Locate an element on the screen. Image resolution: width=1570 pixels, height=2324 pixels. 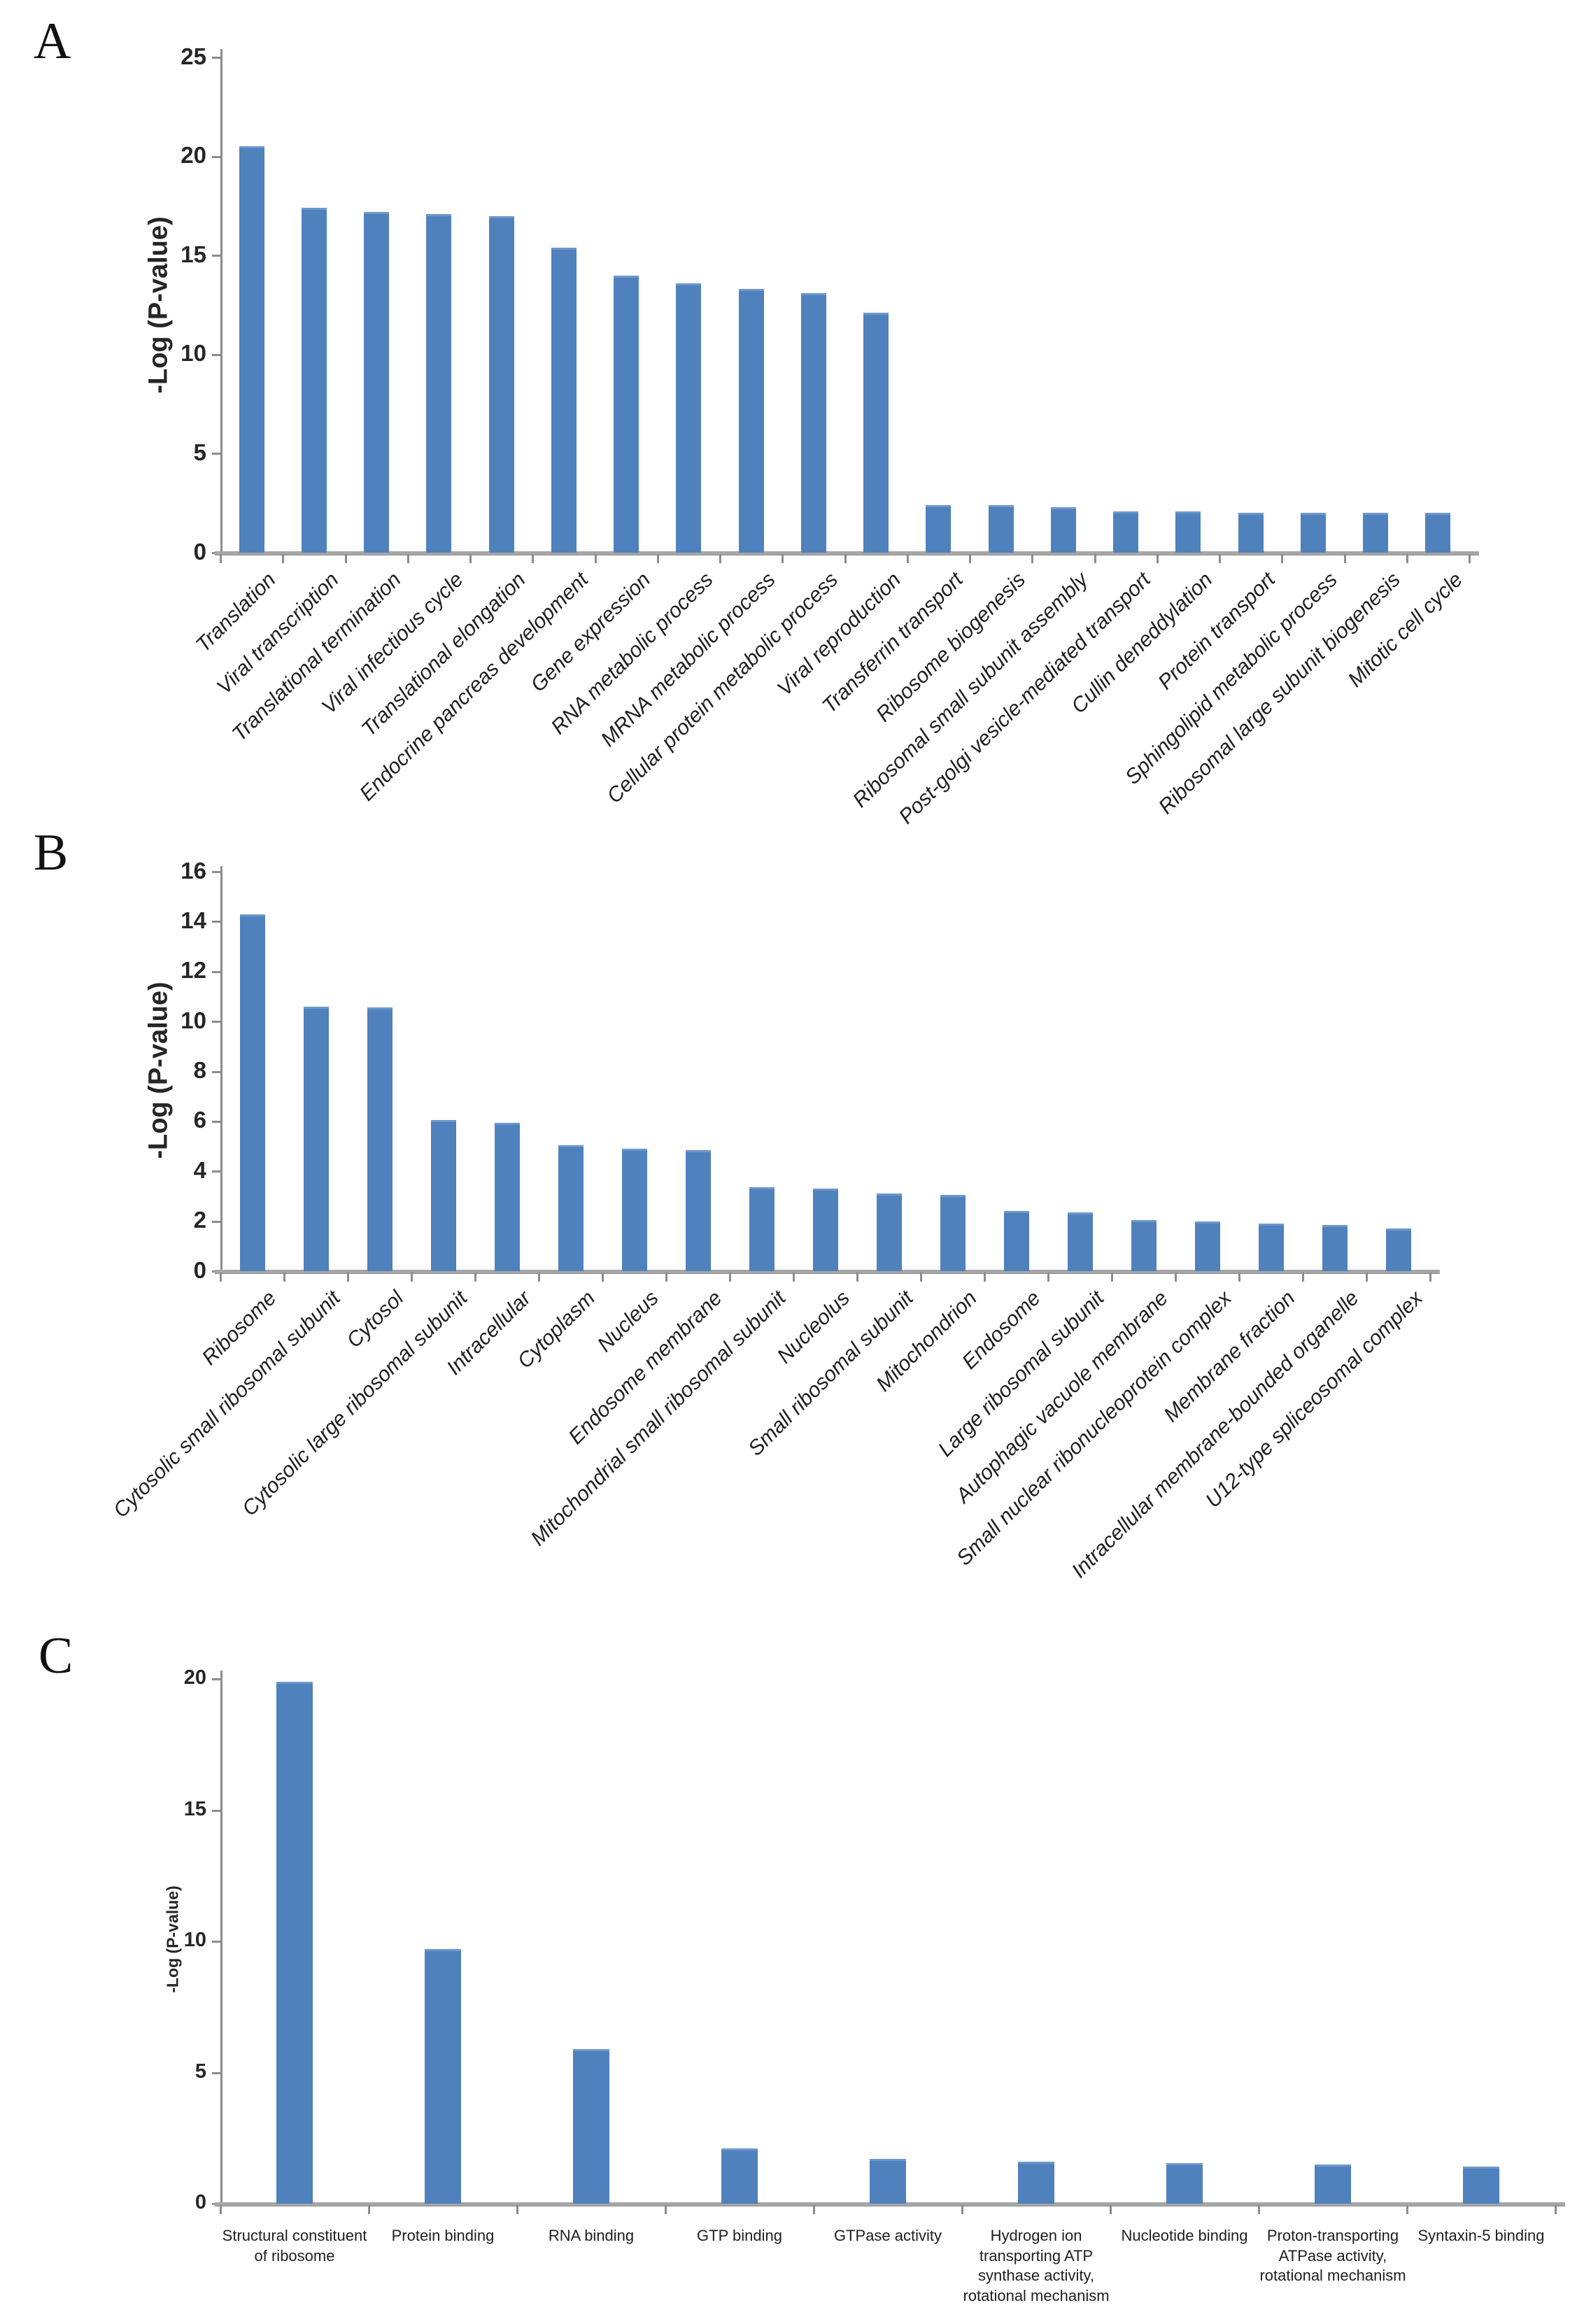
category-label: Ribosomal small subunit assembly is located at coordinates (970, 690).